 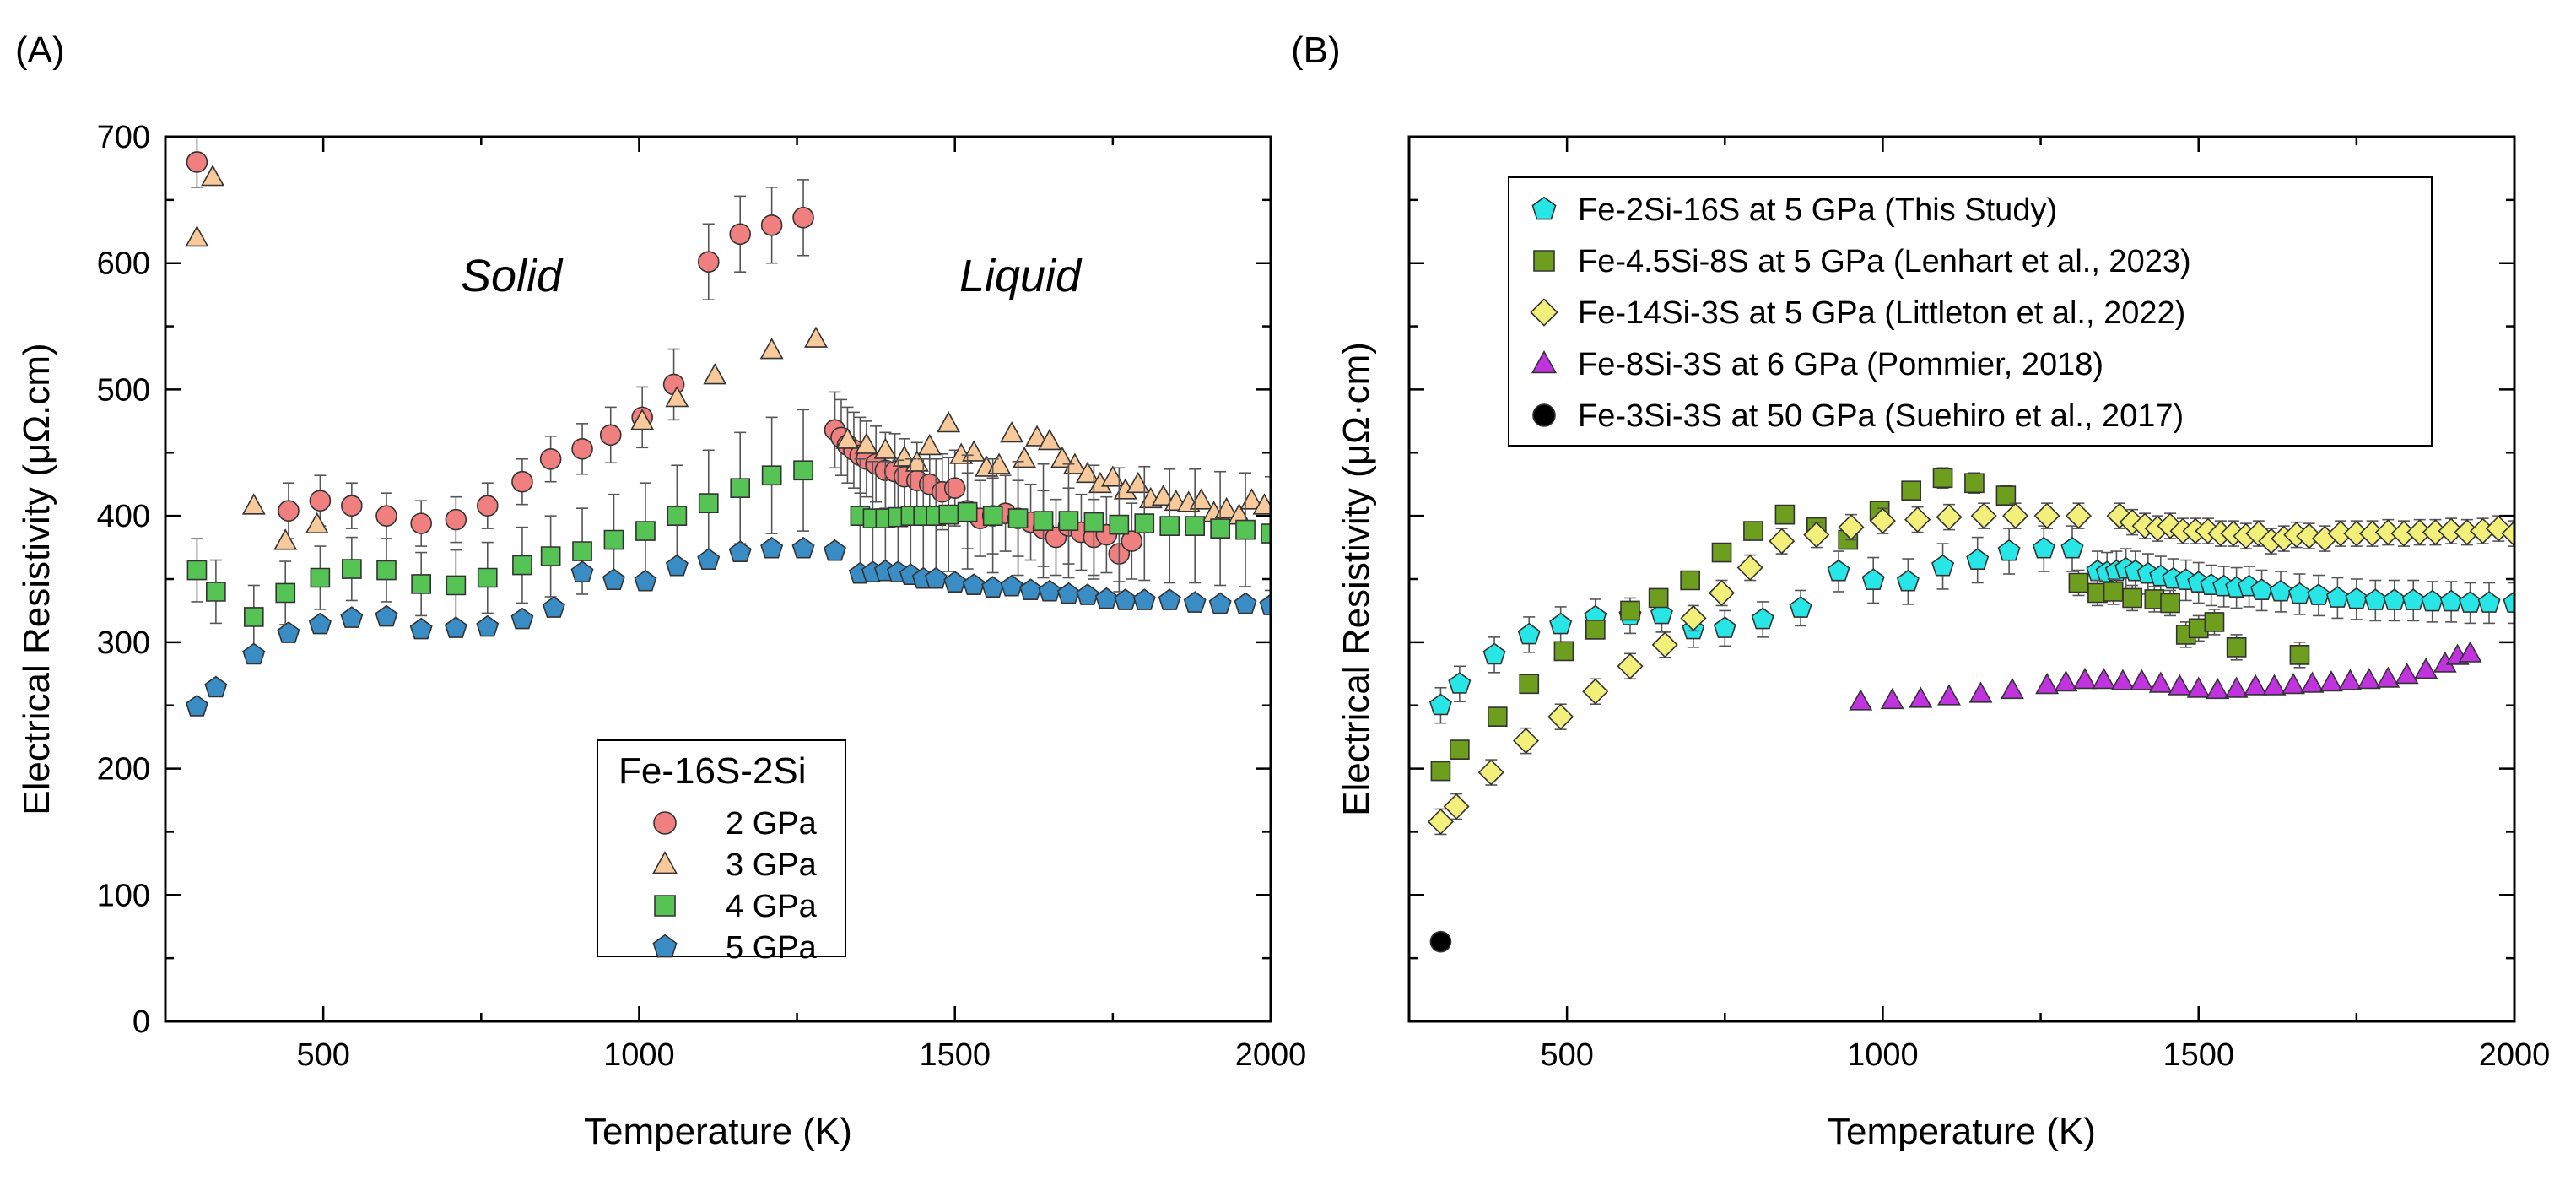 I want to click on panel-a-legend-marker-2-gpa, so click(x=665, y=823).